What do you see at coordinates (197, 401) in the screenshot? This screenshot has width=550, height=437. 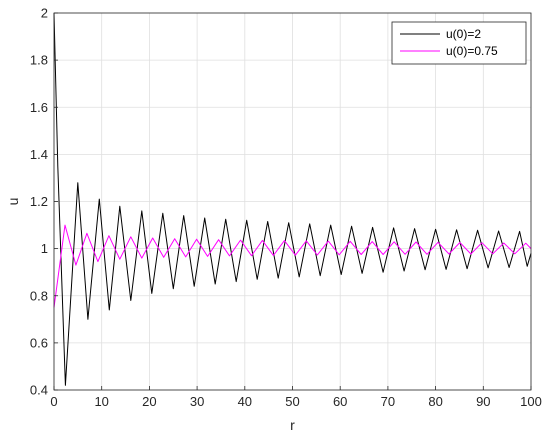 I see `x-tick-label: 30` at bounding box center [197, 401].